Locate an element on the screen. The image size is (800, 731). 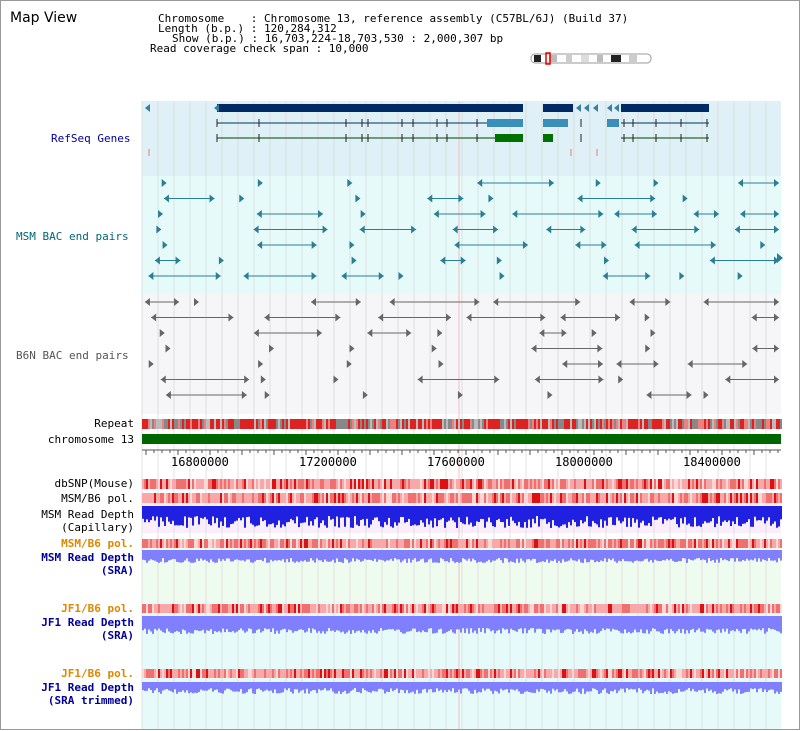
track-label-msm-depth-sra: MSM Read Depth is located at coordinates (87, 557).